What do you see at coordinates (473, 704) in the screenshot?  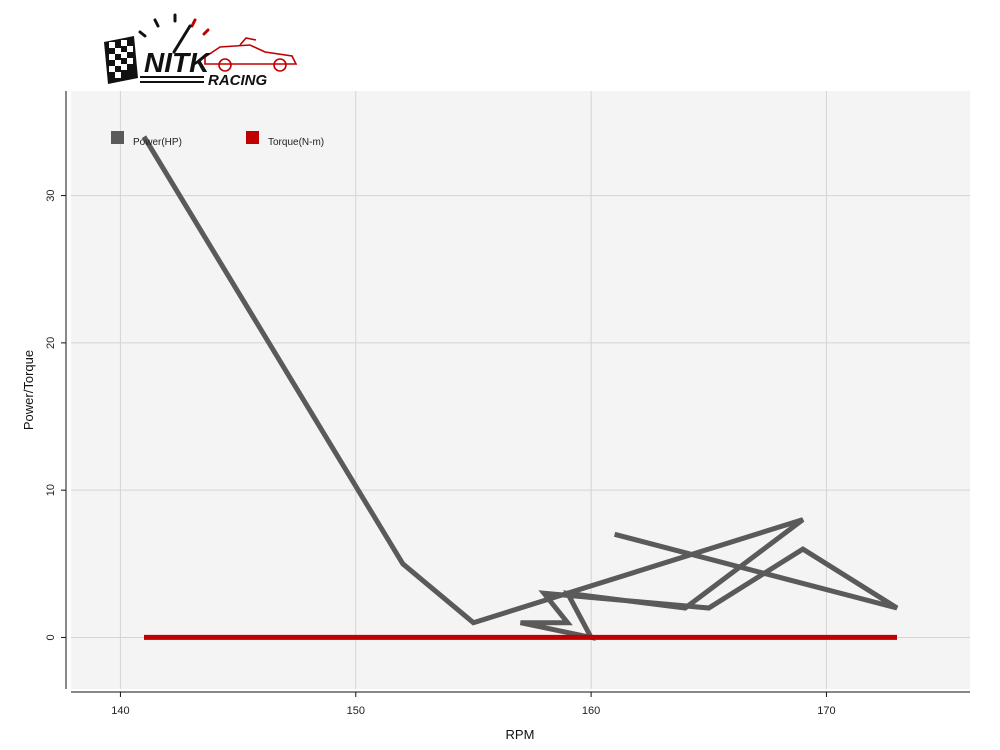 I see `x-ticks: 140 150 160 170` at bounding box center [473, 704].